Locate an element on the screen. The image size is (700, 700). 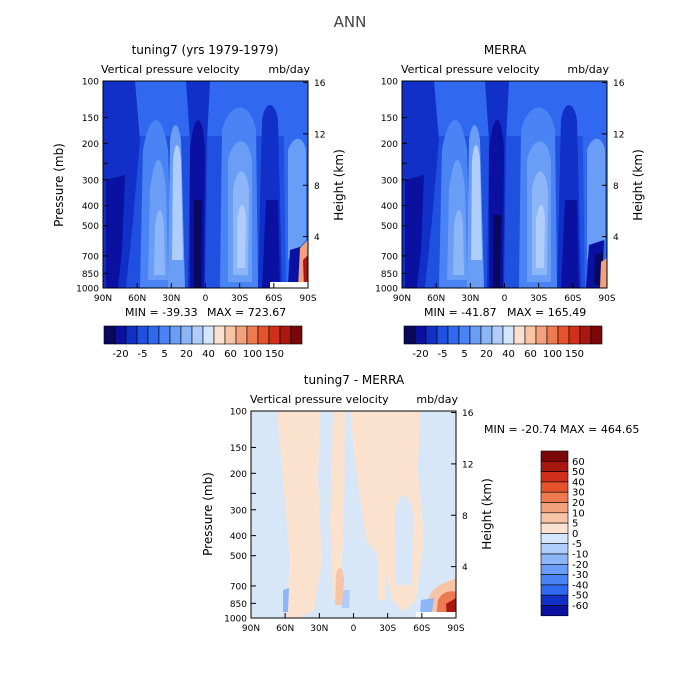
panel-obs-title: MERRA is located at coordinates (505, 50).